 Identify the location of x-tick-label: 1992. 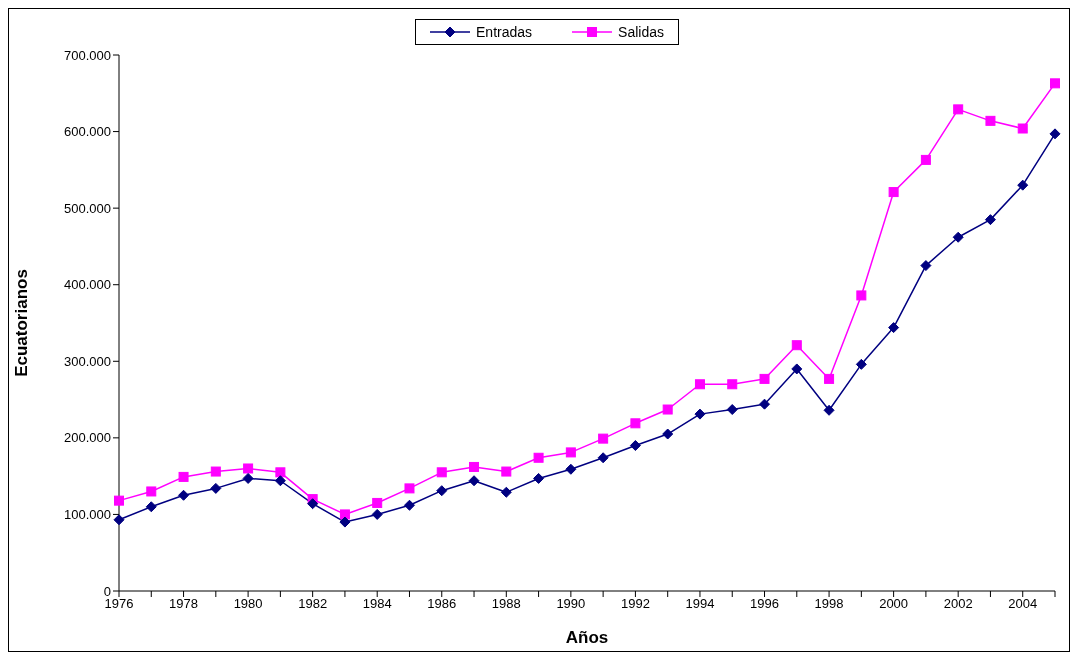
(635, 604).